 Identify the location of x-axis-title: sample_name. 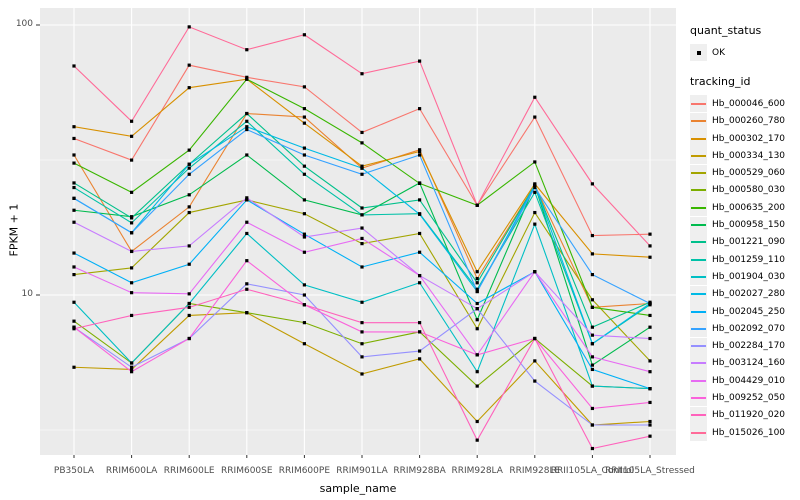
(358, 488).